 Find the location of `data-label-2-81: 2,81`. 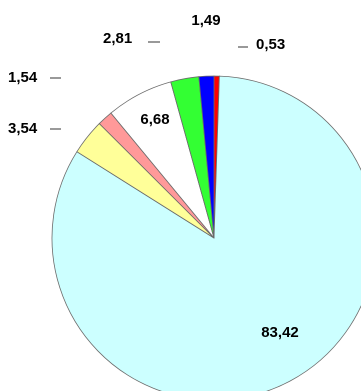

data-label-2-81: 2,81 is located at coordinates (117, 38).